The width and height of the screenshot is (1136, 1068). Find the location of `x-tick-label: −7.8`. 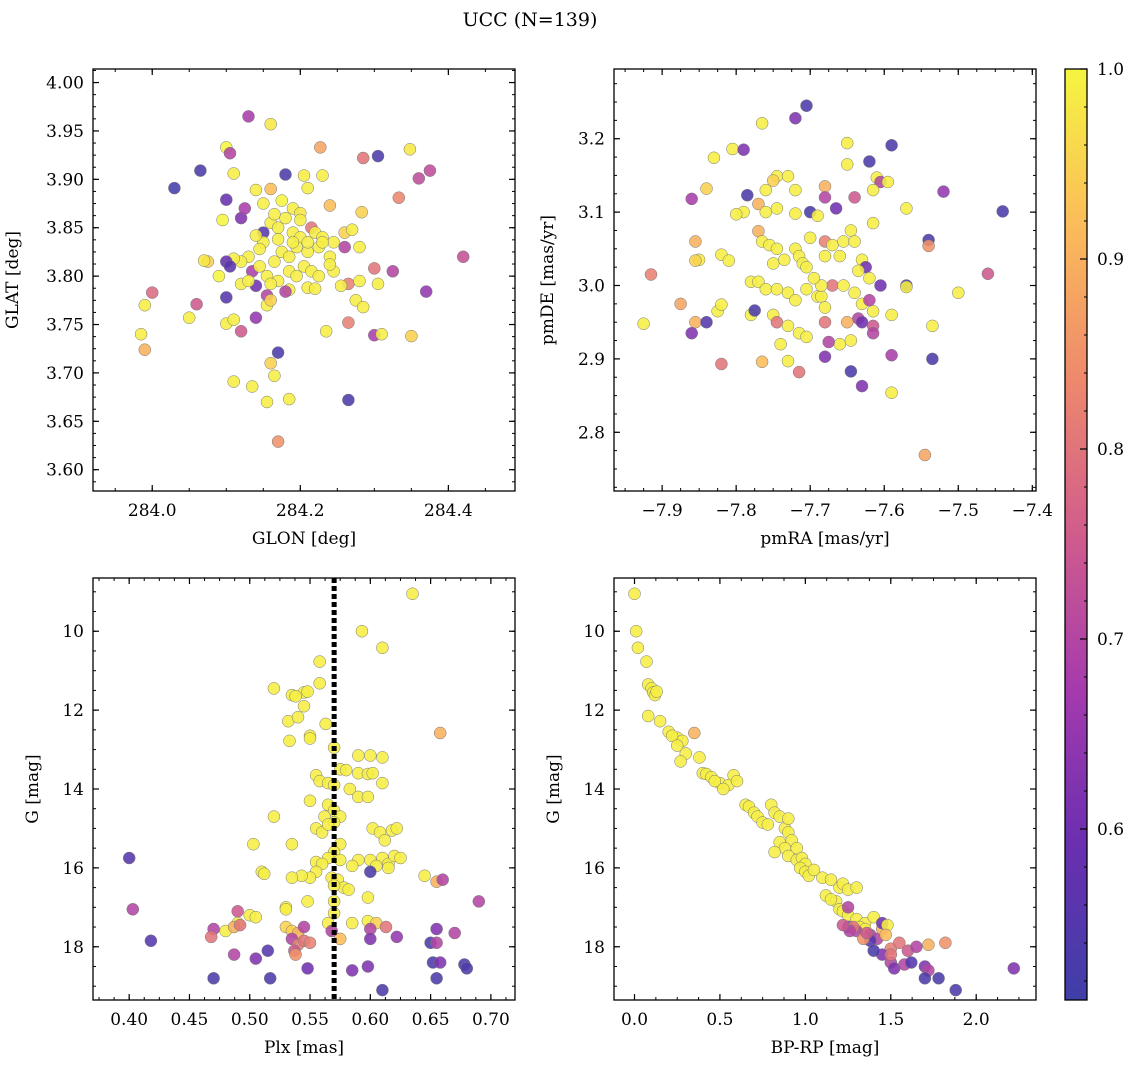

x-tick-label: −7.8 is located at coordinates (736, 511).